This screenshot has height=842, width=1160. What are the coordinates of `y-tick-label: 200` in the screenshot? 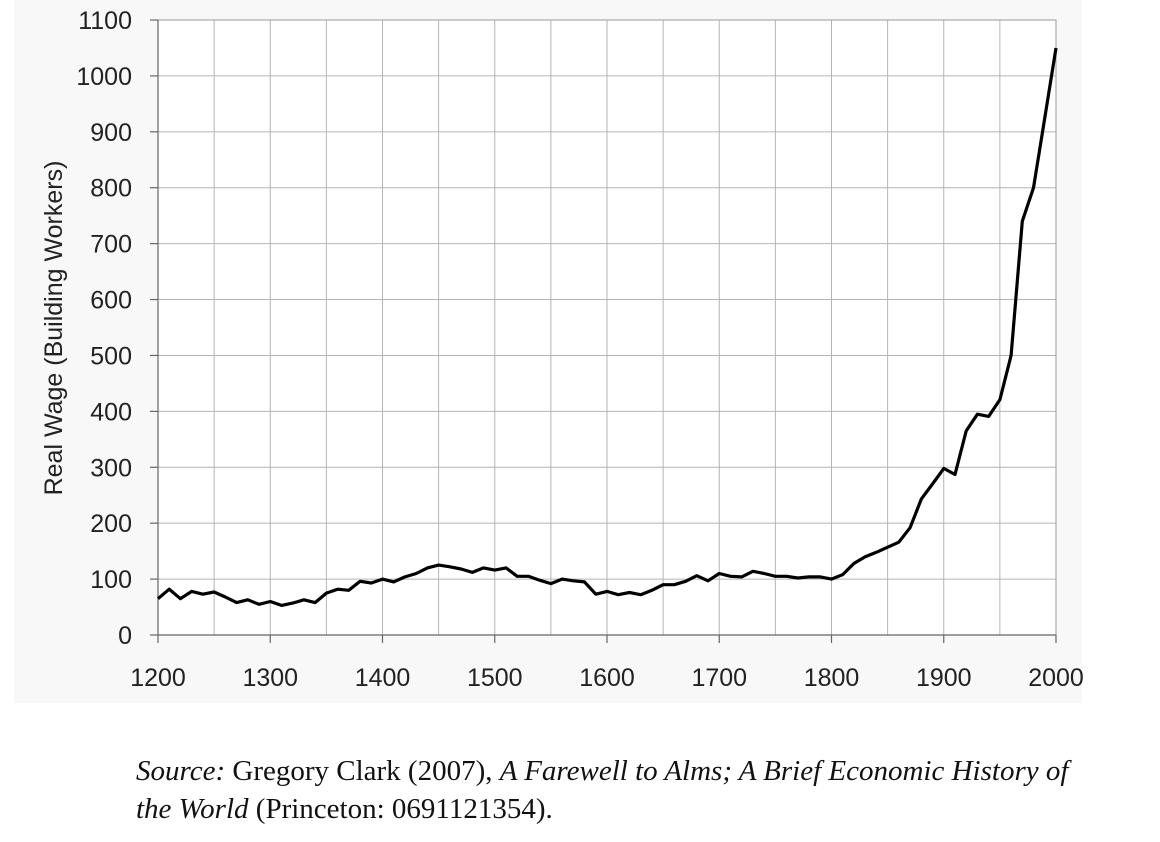 It's located at (111, 524).